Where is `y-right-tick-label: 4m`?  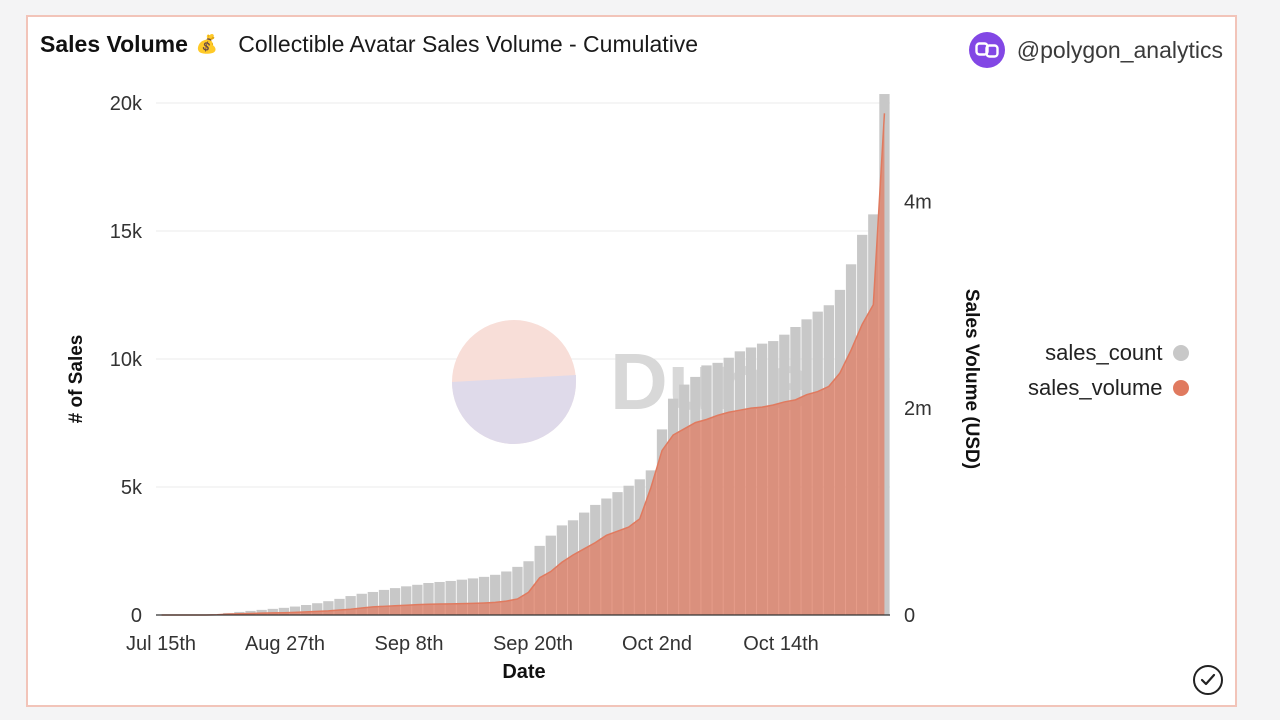
y-right-tick-label: 4m is located at coordinates (918, 202).